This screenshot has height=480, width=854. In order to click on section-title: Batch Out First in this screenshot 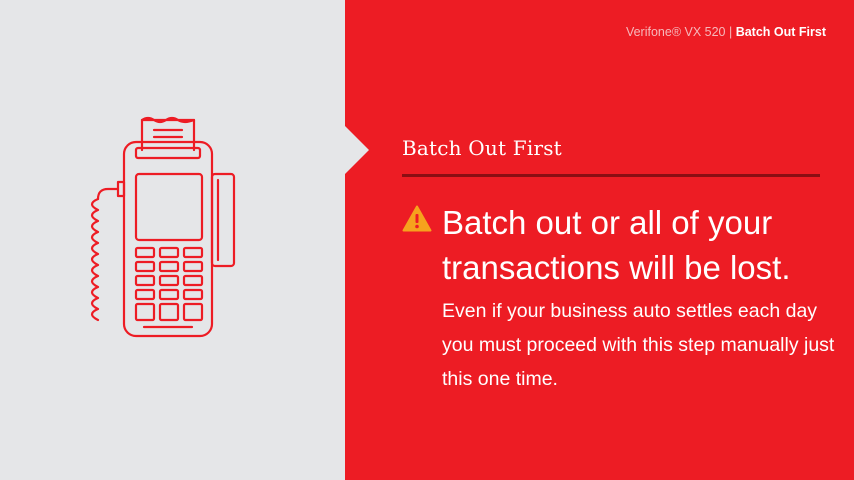, I will do `click(482, 148)`.